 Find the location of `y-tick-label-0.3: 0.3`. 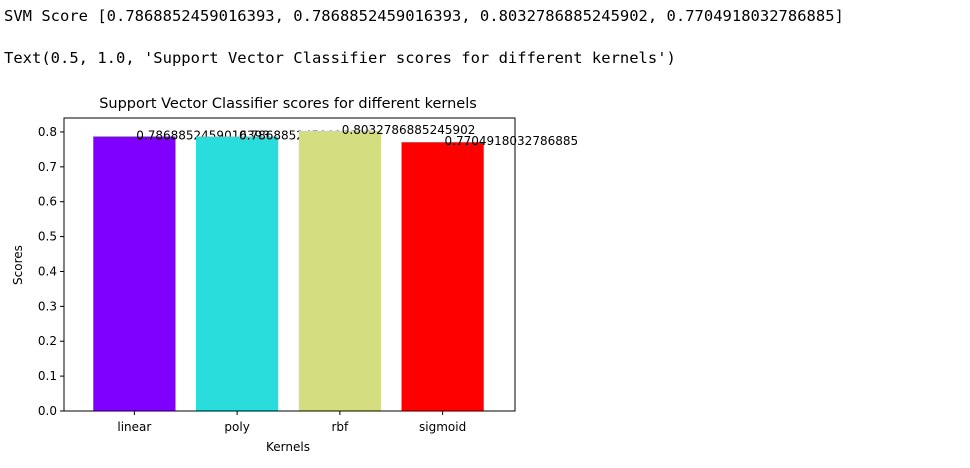

y-tick-label-0.3: 0.3 is located at coordinates (47, 306).